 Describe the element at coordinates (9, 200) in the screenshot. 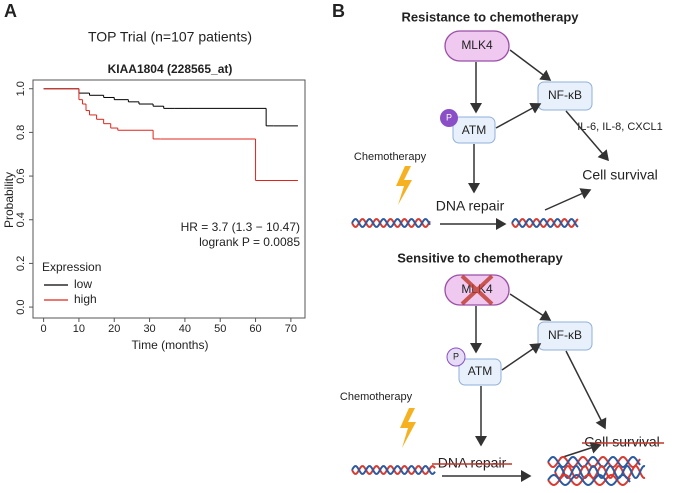

I see `y-axis-label: Probability` at that location.